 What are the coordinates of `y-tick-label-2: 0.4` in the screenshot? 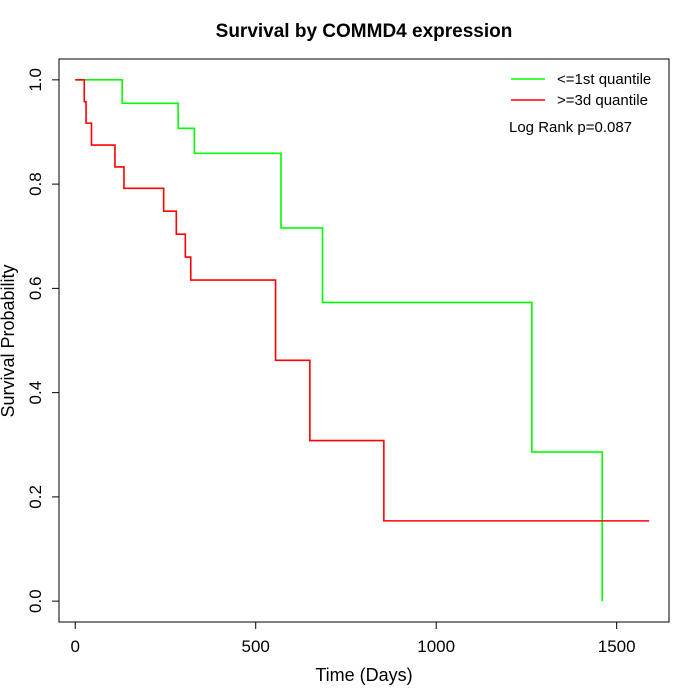 It's located at (35, 393).